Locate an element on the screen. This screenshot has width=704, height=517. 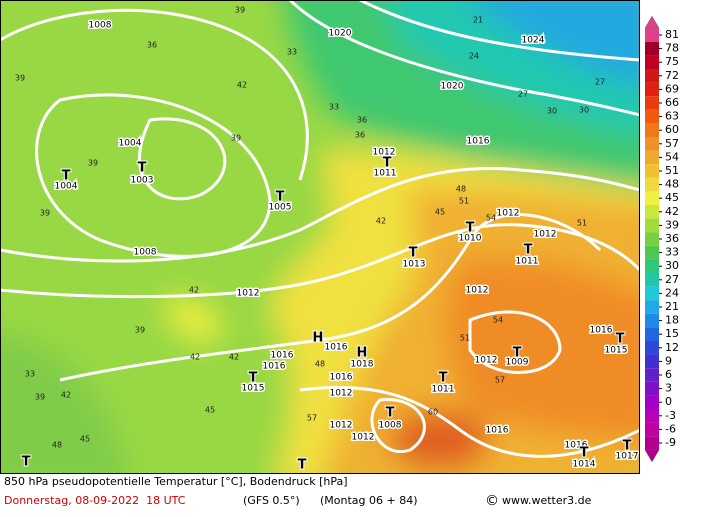
colorbar-label: 24 is located at coordinates (672, 292).